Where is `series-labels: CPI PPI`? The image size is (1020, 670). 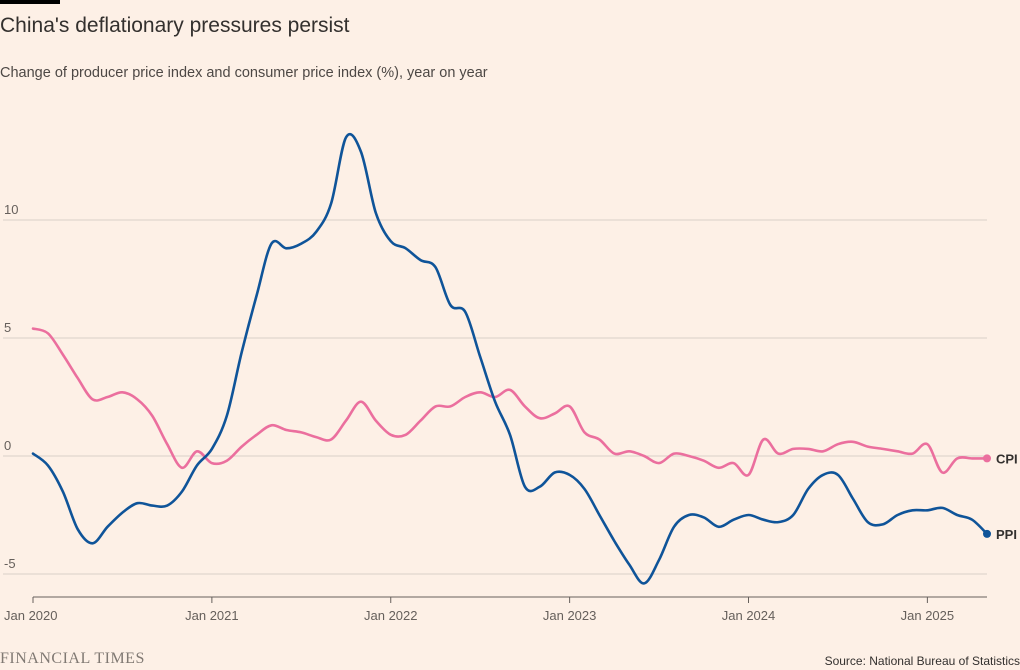
series-labels: CPI PPI is located at coordinates (1000, 496).